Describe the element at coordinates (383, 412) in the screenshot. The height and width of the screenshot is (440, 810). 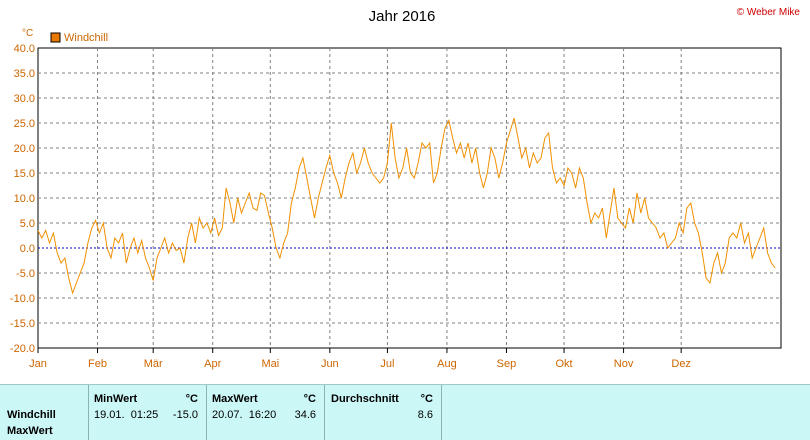
I see `stats-avg-cell: Durchschnitt °C 8.6` at that location.